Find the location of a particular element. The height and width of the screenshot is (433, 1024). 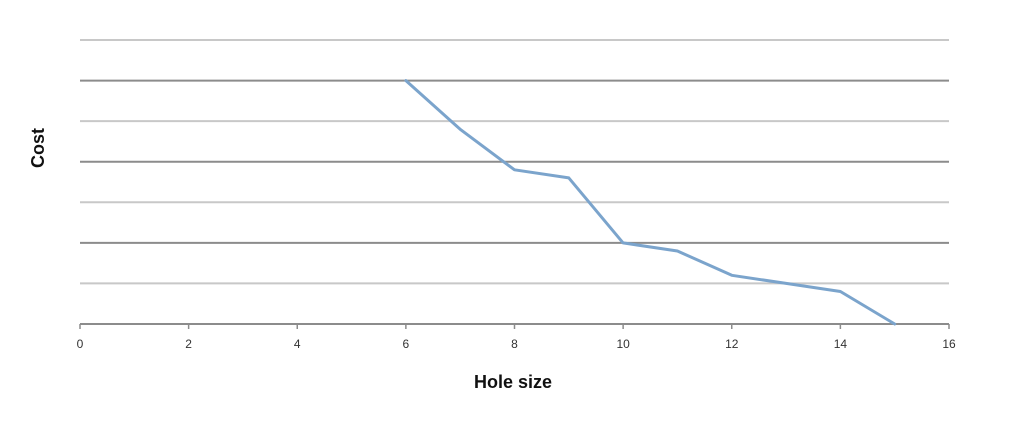

x-tick-label: 10 is located at coordinates (623, 344).